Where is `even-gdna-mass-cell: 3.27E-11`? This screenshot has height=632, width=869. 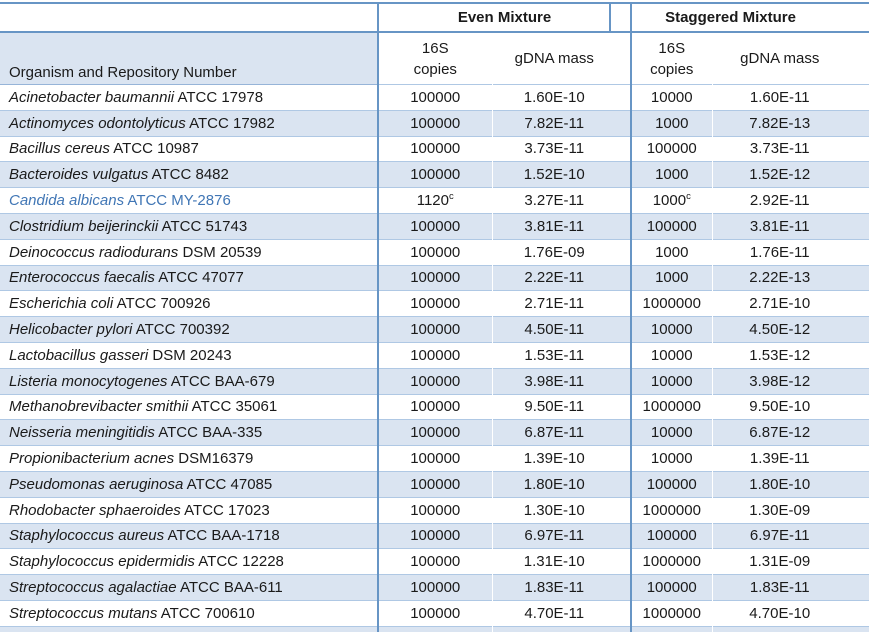
even-gdna-mass-cell: 3.27E-11 is located at coordinates (561, 200).